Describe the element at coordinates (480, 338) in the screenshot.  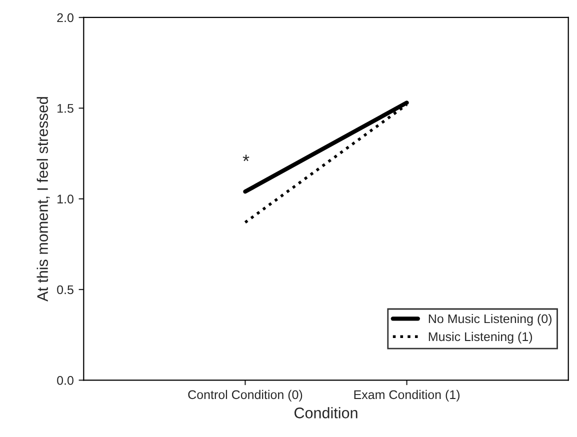
I see `legend-label: Music Listening (1)` at that location.